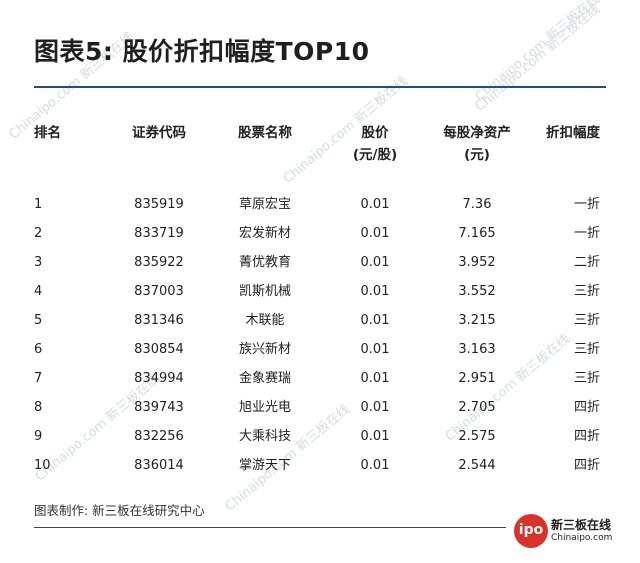  I want to click on page-title: 图表5: 股价折扣幅度TOP10, so click(202, 51).